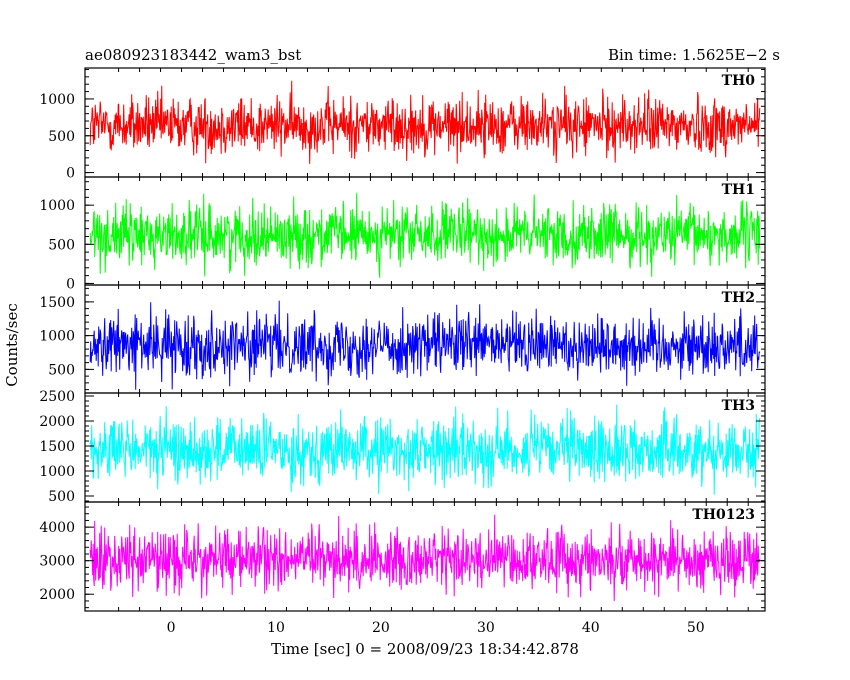 The image size is (850, 680). I want to click on x-tick-label: 10, so click(276, 628).